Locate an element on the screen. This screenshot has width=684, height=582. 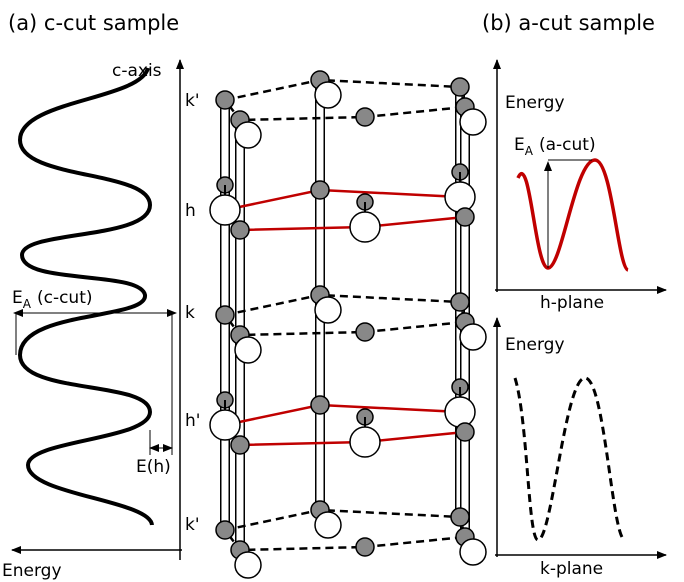
layer-label: h' is located at coordinates (192, 421).